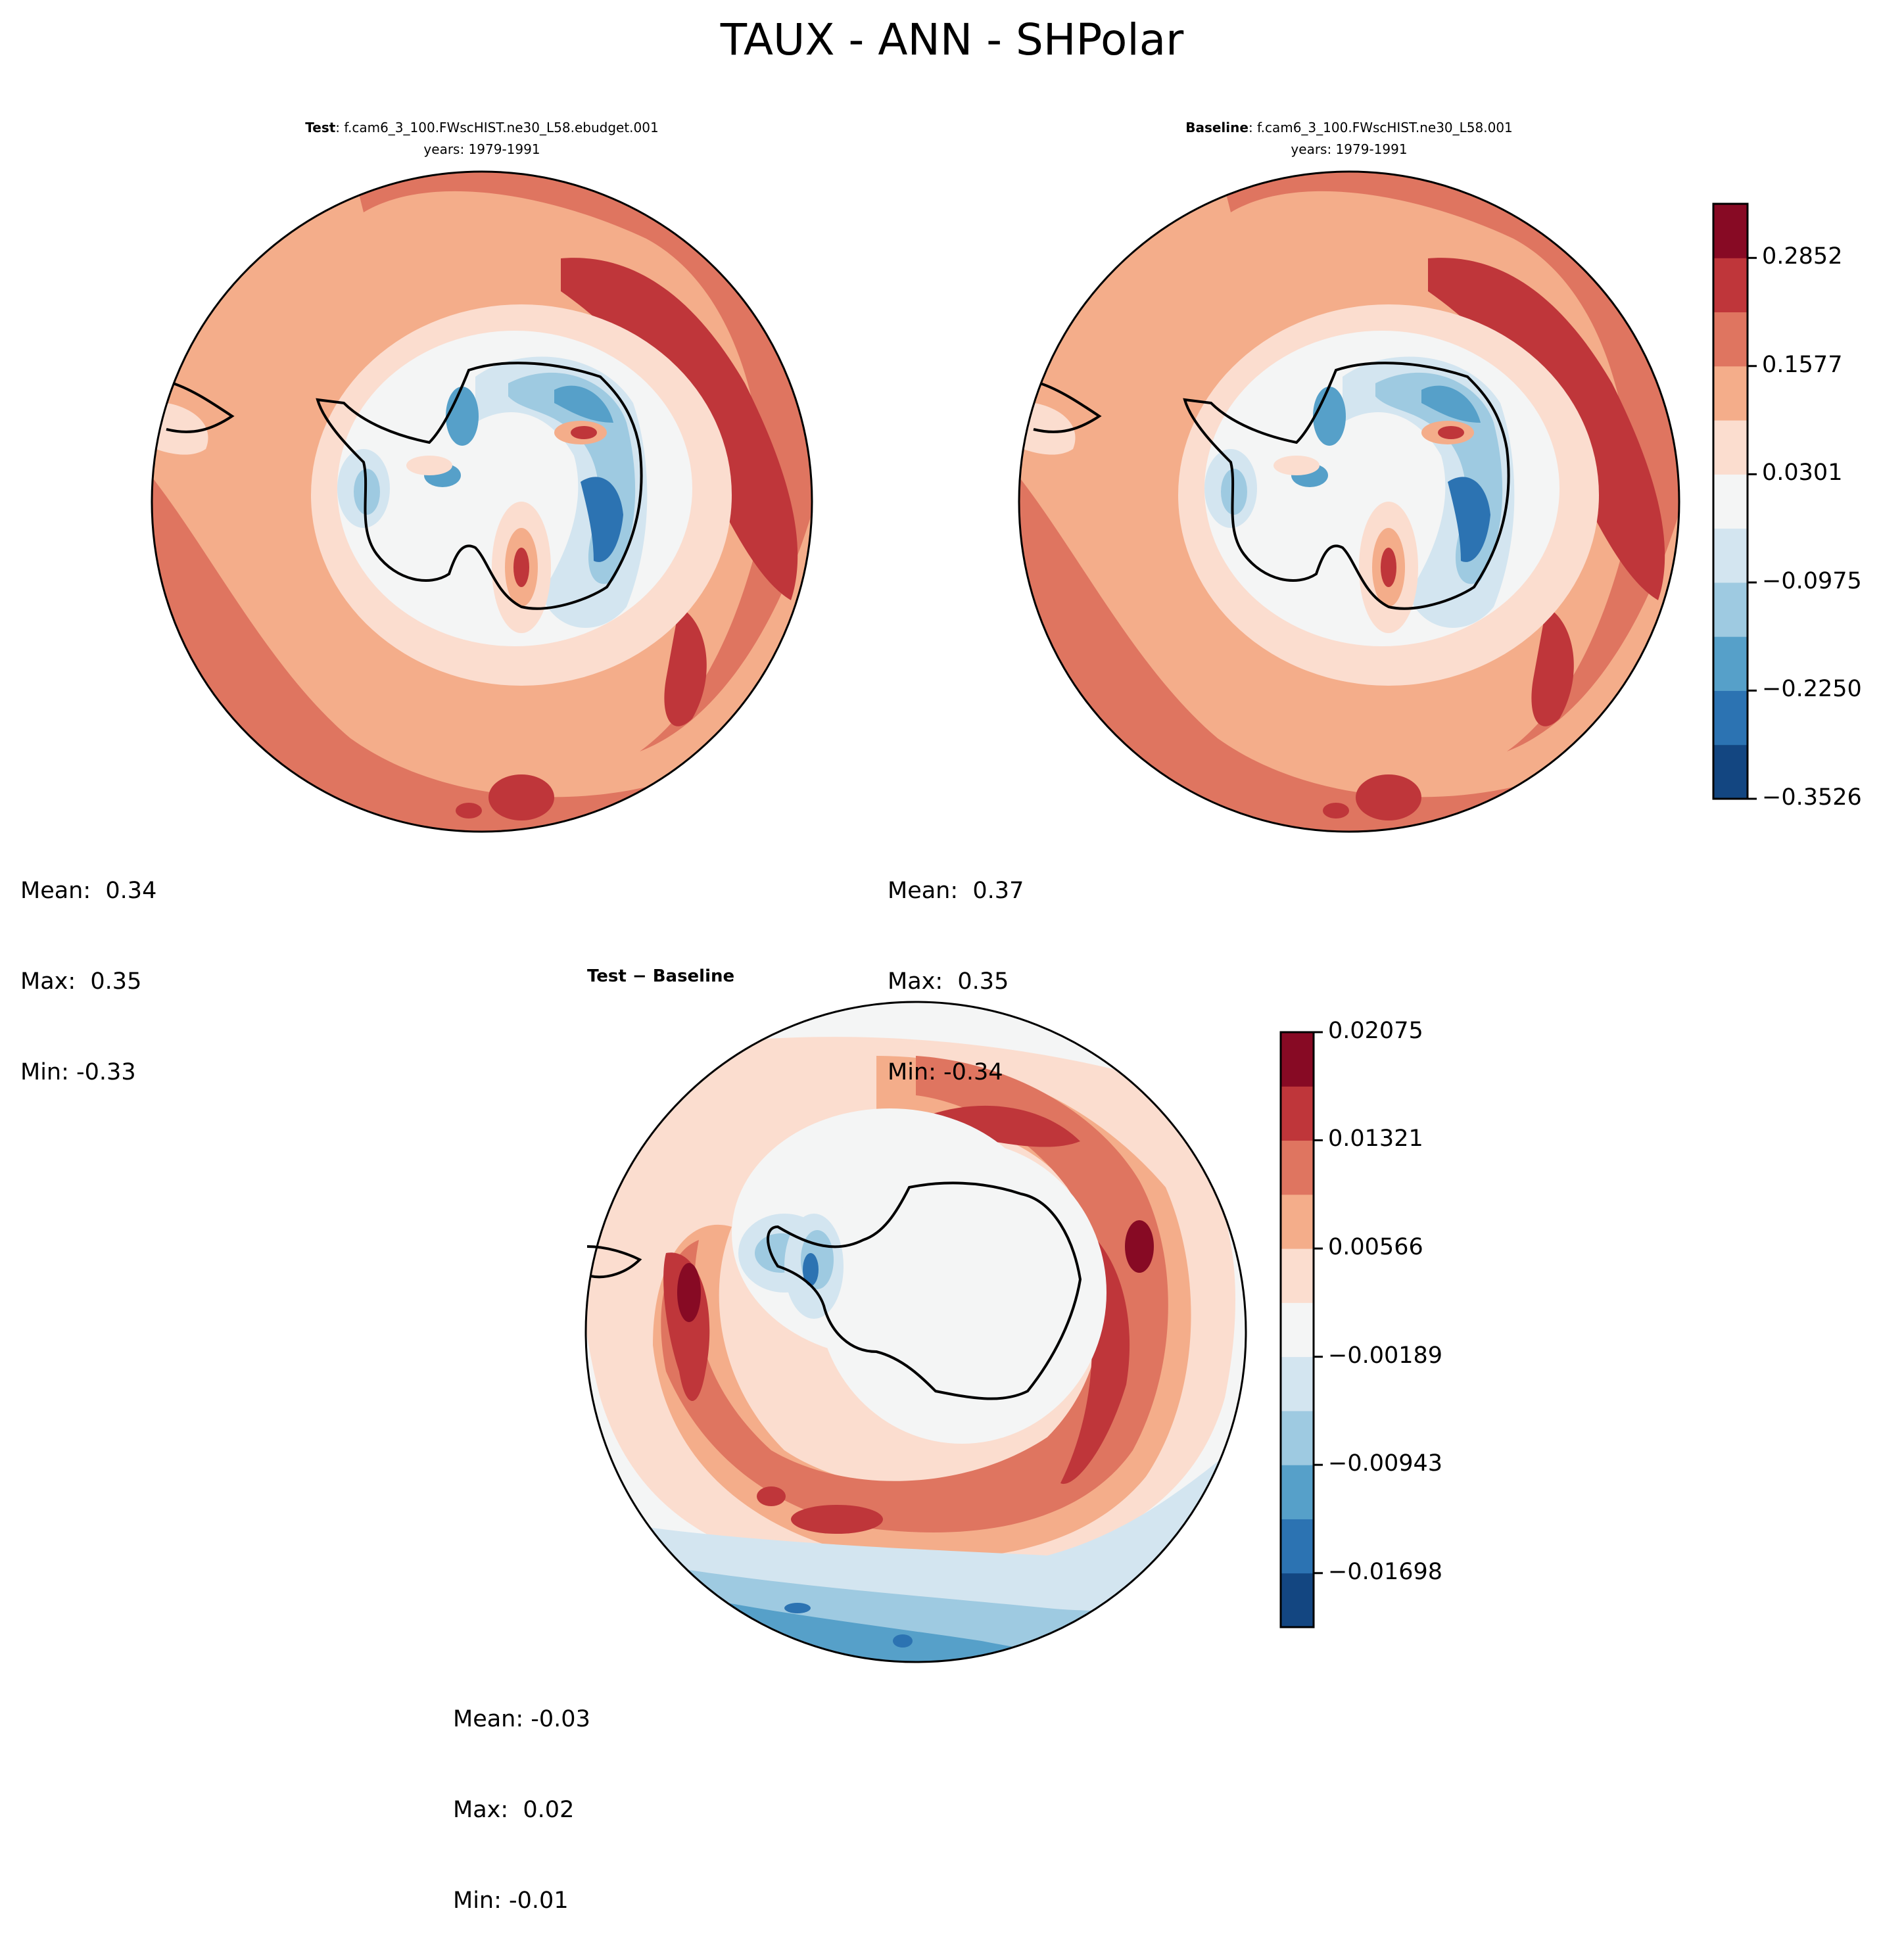 The height and width of the screenshot is (1946, 1904). What do you see at coordinates (1385, 1464) in the screenshot?
I see `cb-diff-tick-label: −0.00943` at bounding box center [1385, 1464].